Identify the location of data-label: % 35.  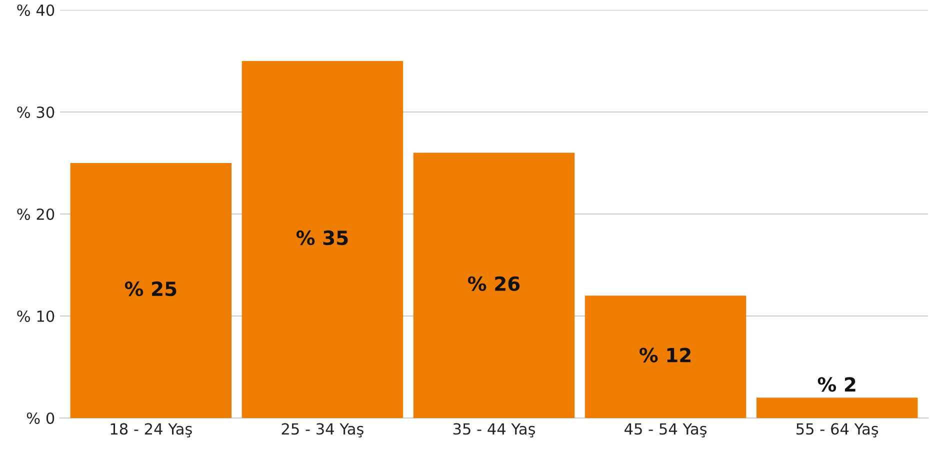
(322, 238).